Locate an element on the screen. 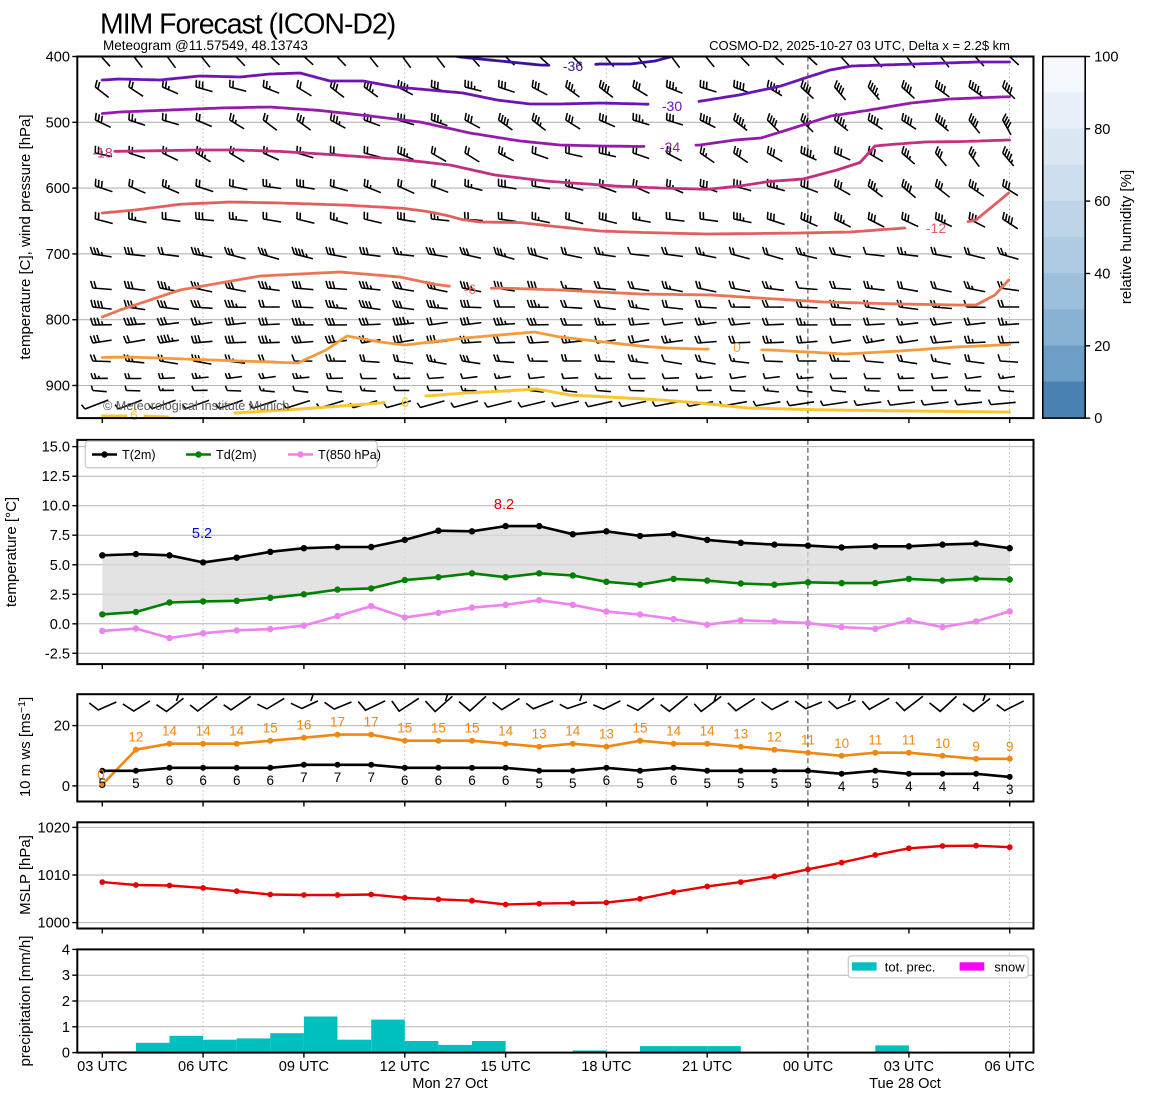 The width and height of the screenshot is (1150, 1105). svg-text: 1020 is located at coordinates (54, 828).